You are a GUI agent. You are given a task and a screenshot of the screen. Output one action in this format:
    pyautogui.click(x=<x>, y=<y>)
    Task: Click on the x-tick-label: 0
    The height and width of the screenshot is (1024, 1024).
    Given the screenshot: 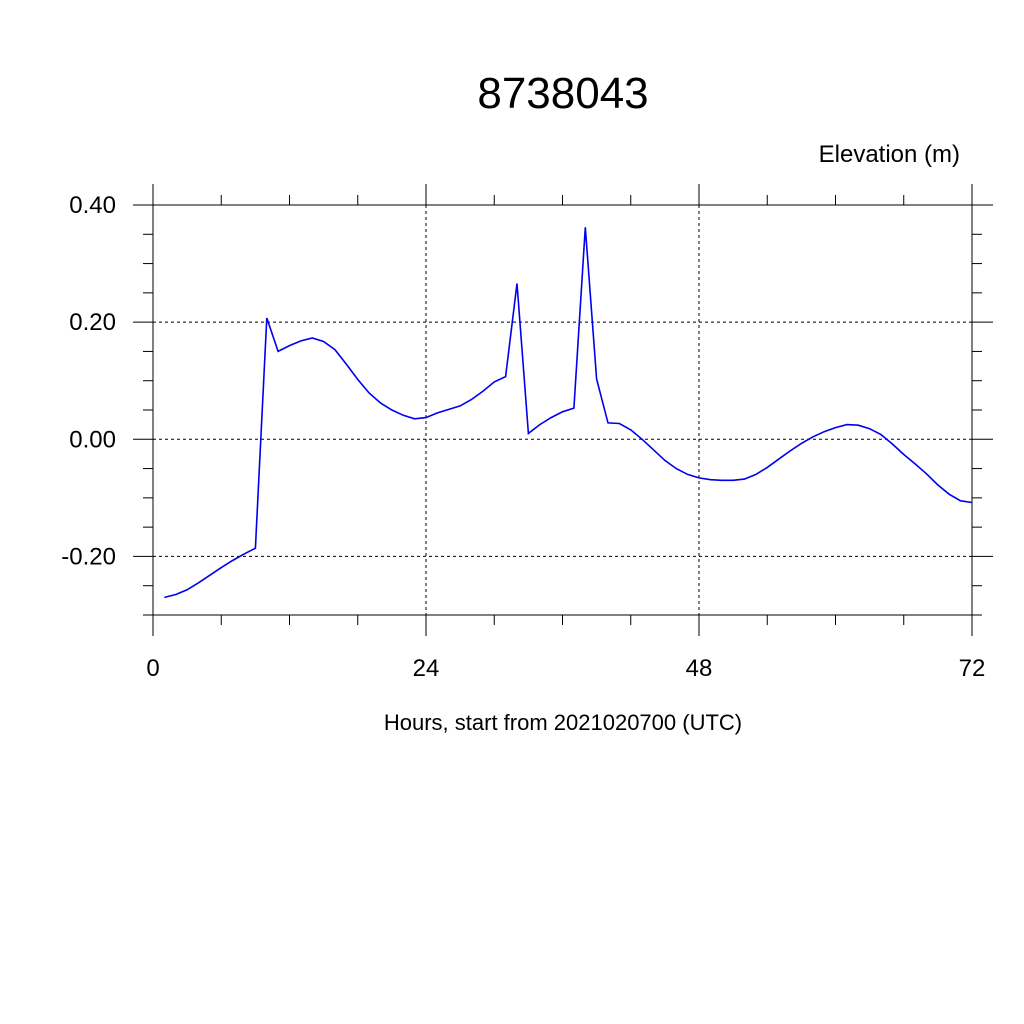 What is the action you would take?
    pyautogui.click(x=152, y=668)
    